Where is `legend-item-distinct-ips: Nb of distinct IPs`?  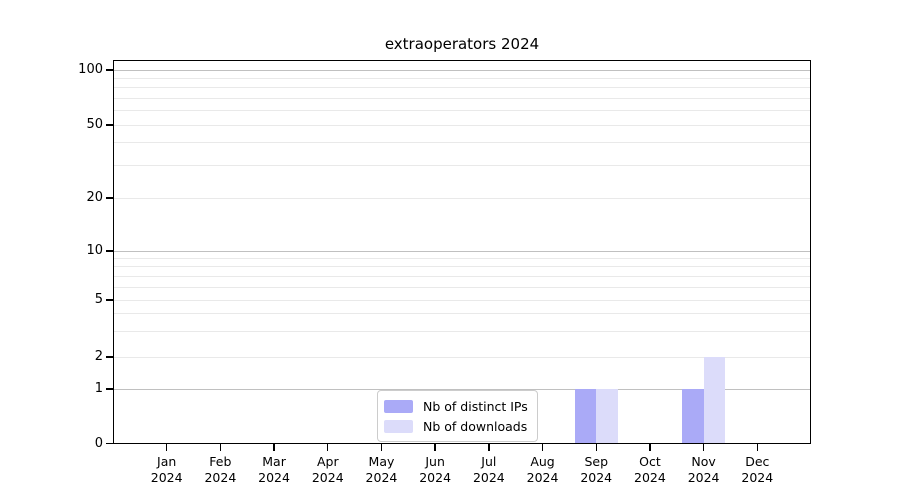
legend-item-distinct-ips: Nb of distinct IPs is located at coordinates (456, 406).